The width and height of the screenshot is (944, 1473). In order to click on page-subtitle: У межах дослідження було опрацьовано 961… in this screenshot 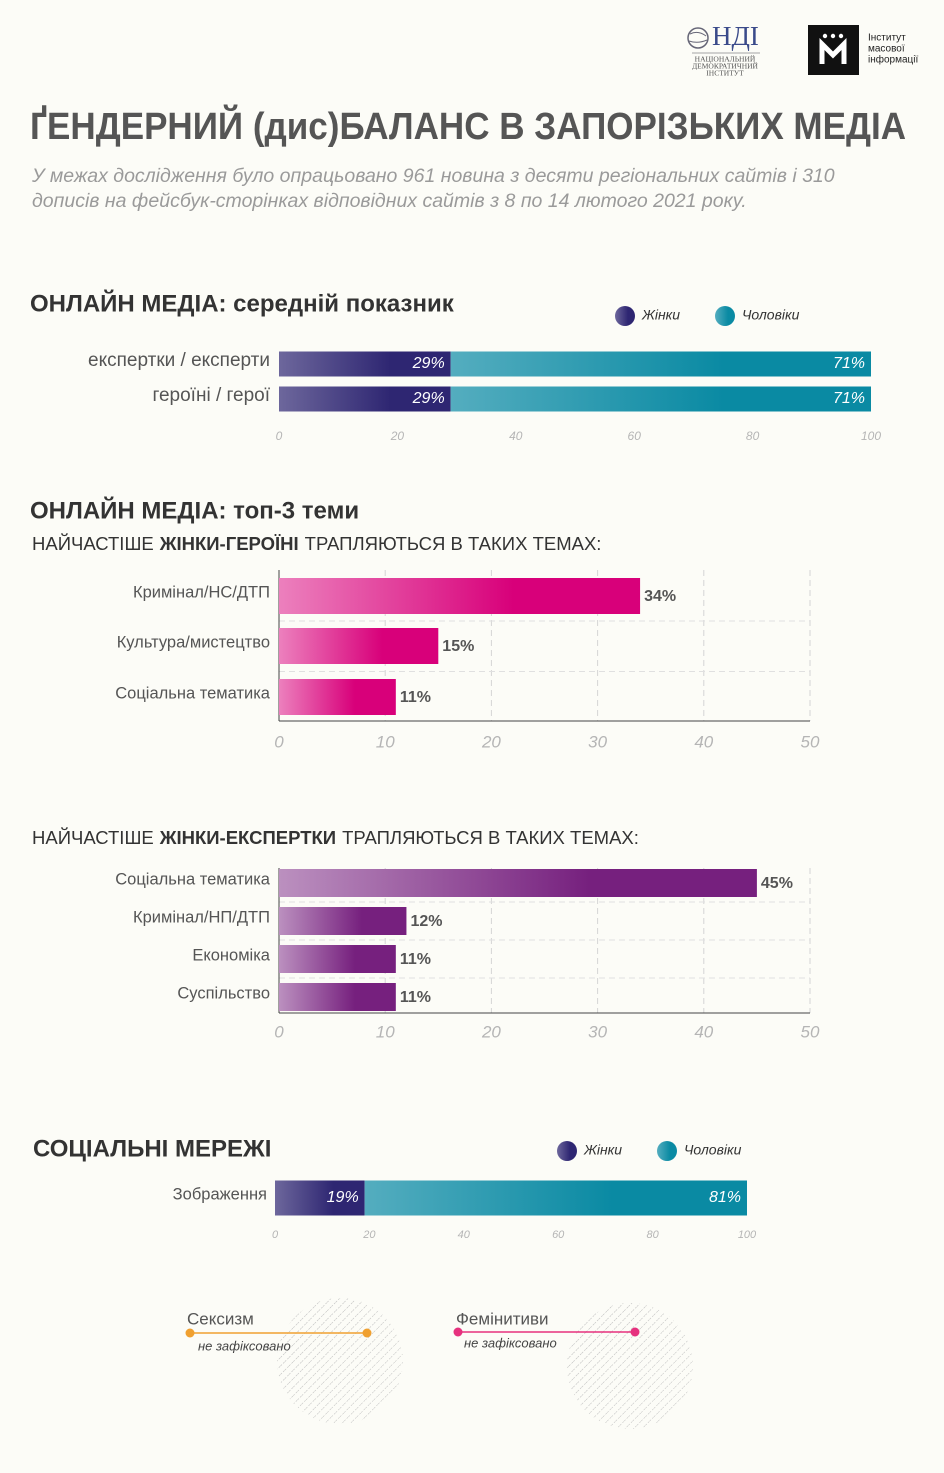, I will do `click(433, 188)`.